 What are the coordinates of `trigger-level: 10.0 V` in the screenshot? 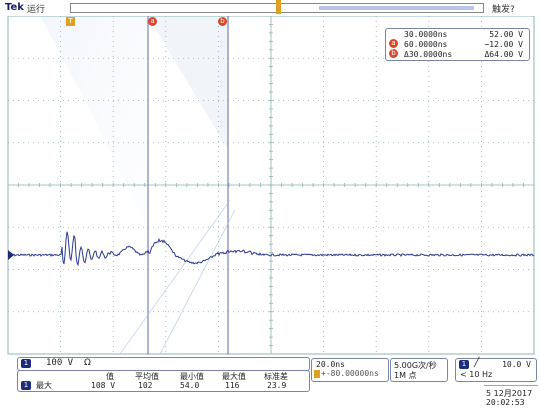 It's located at (516, 364).